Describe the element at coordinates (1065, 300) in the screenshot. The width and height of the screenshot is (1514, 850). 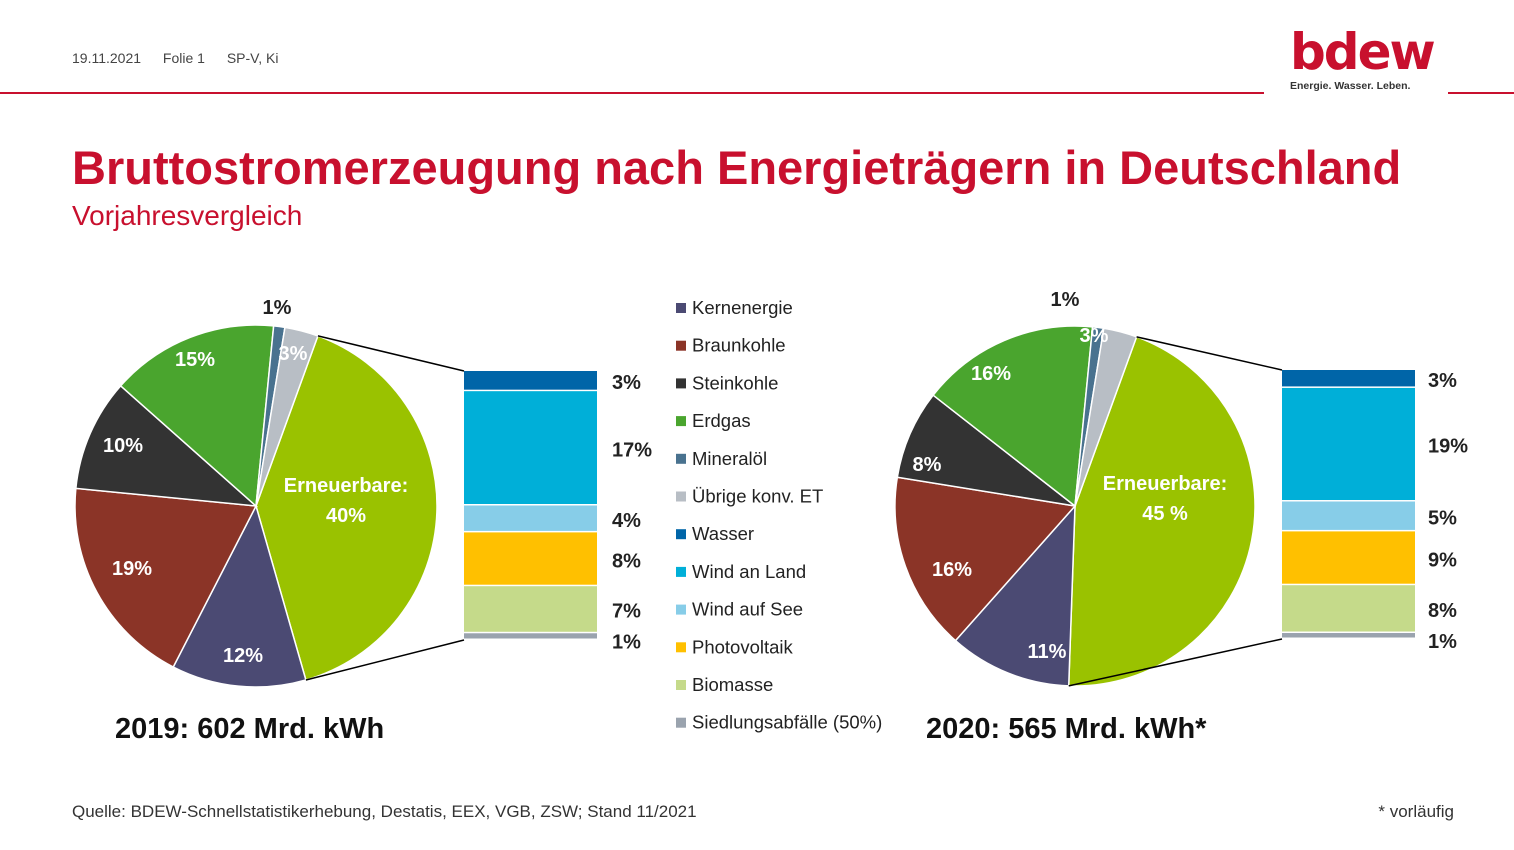
I see `pie1-label-mineraloel: 1%` at that location.